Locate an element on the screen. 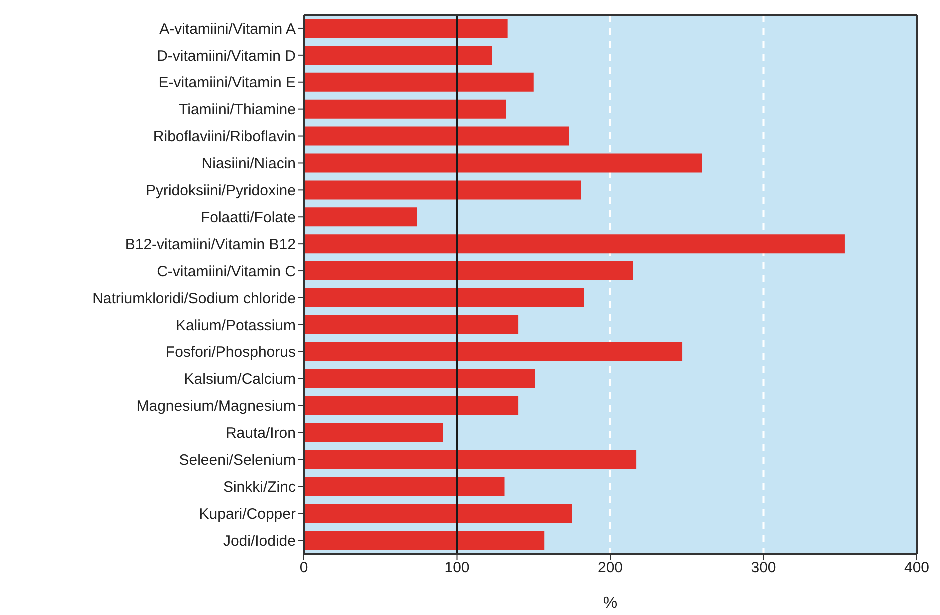 The width and height of the screenshot is (940, 615). y-tick-label: Rauta/Iron is located at coordinates (261, 433).